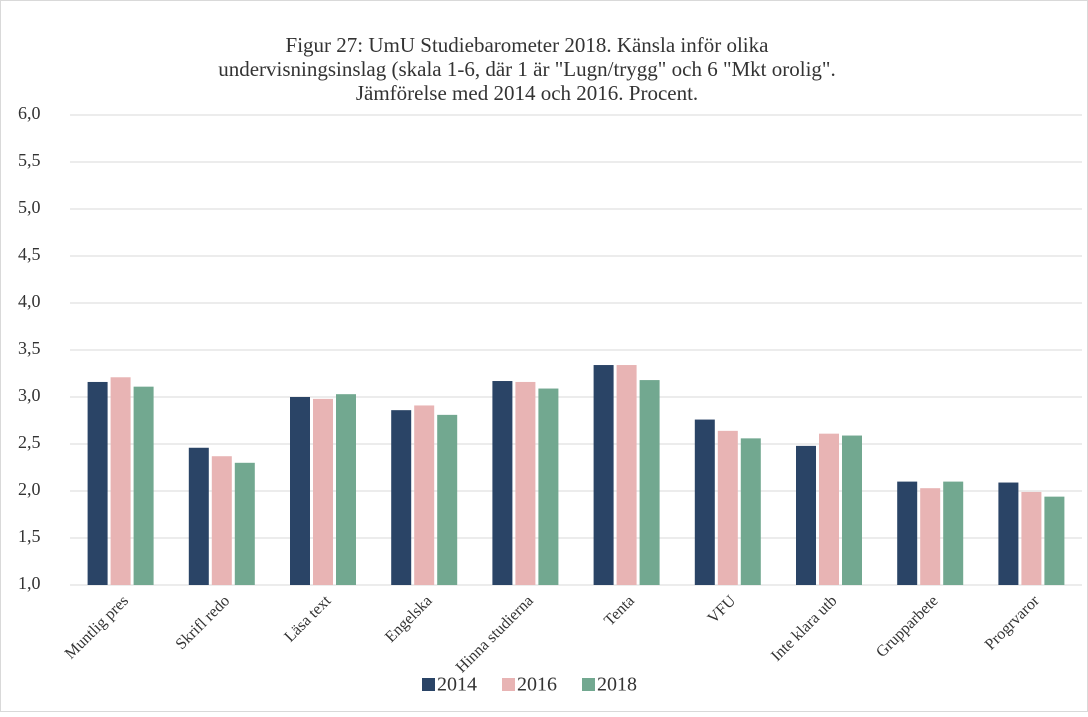 Image resolution: width=1088 pixels, height=717 pixels. I want to click on y-tick-label: 2,0, so click(29, 489).